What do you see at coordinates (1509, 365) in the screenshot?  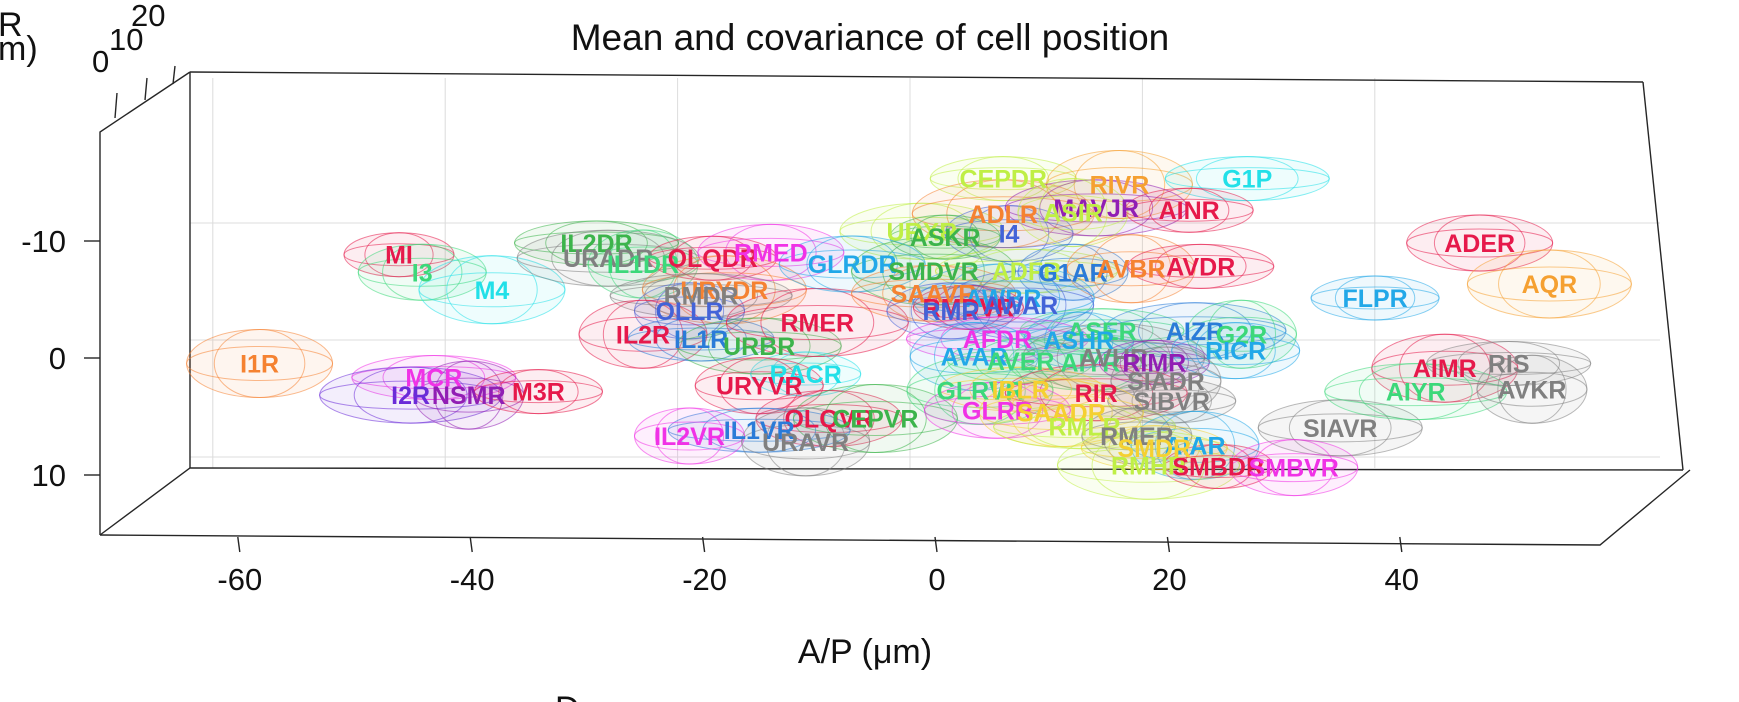 I see `cell-label: RIS` at bounding box center [1509, 365].